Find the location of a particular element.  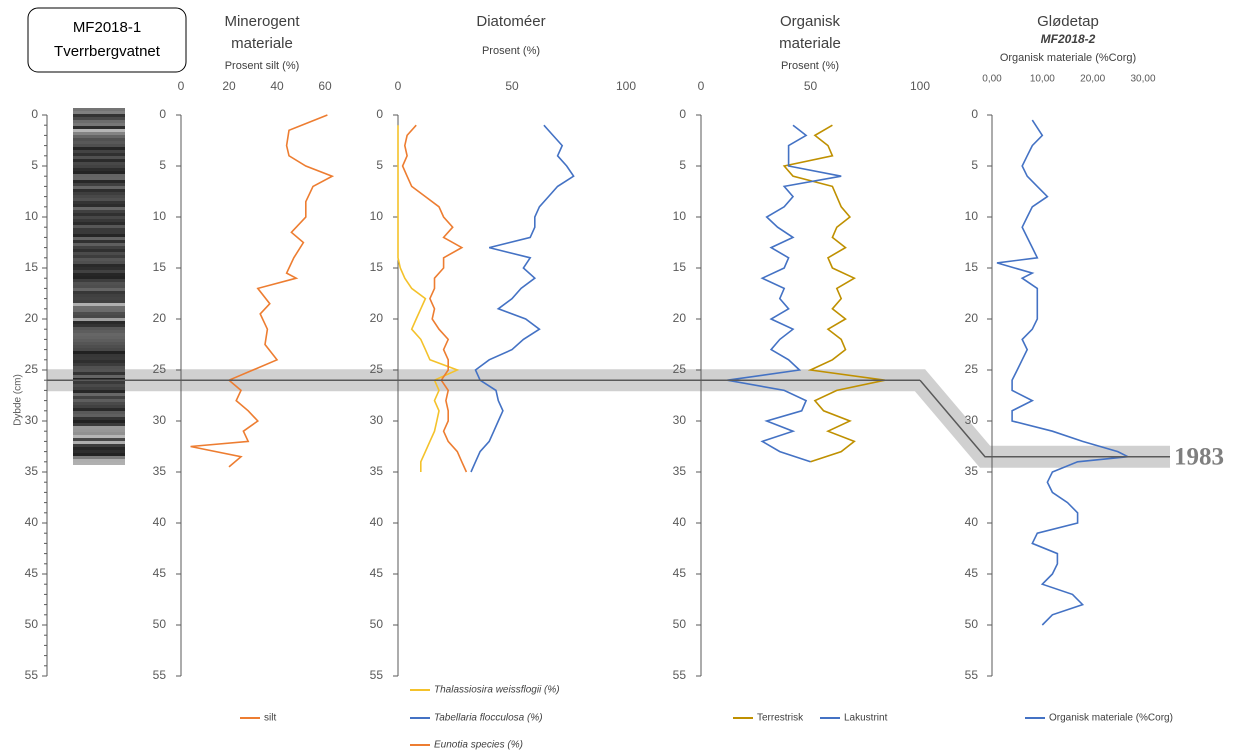

panel-title: Minerogent is located at coordinates (262, 21).